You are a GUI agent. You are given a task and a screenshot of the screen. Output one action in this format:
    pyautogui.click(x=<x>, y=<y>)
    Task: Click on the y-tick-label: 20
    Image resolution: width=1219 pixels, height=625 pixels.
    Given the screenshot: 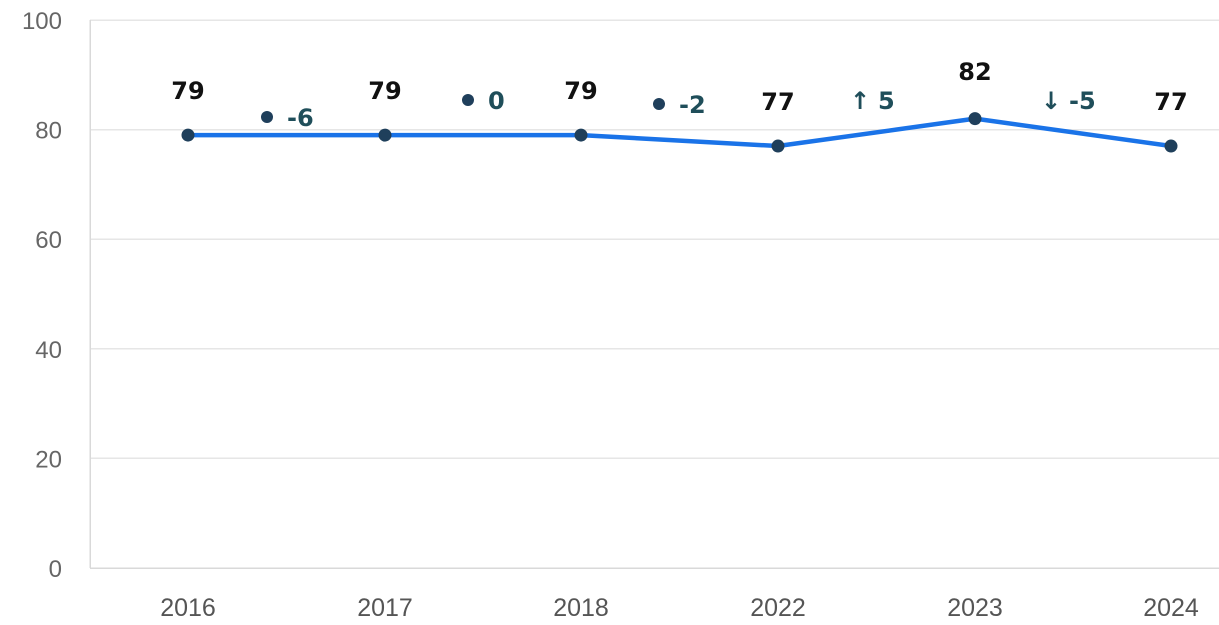 What is the action you would take?
    pyautogui.click(x=48, y=459)
    